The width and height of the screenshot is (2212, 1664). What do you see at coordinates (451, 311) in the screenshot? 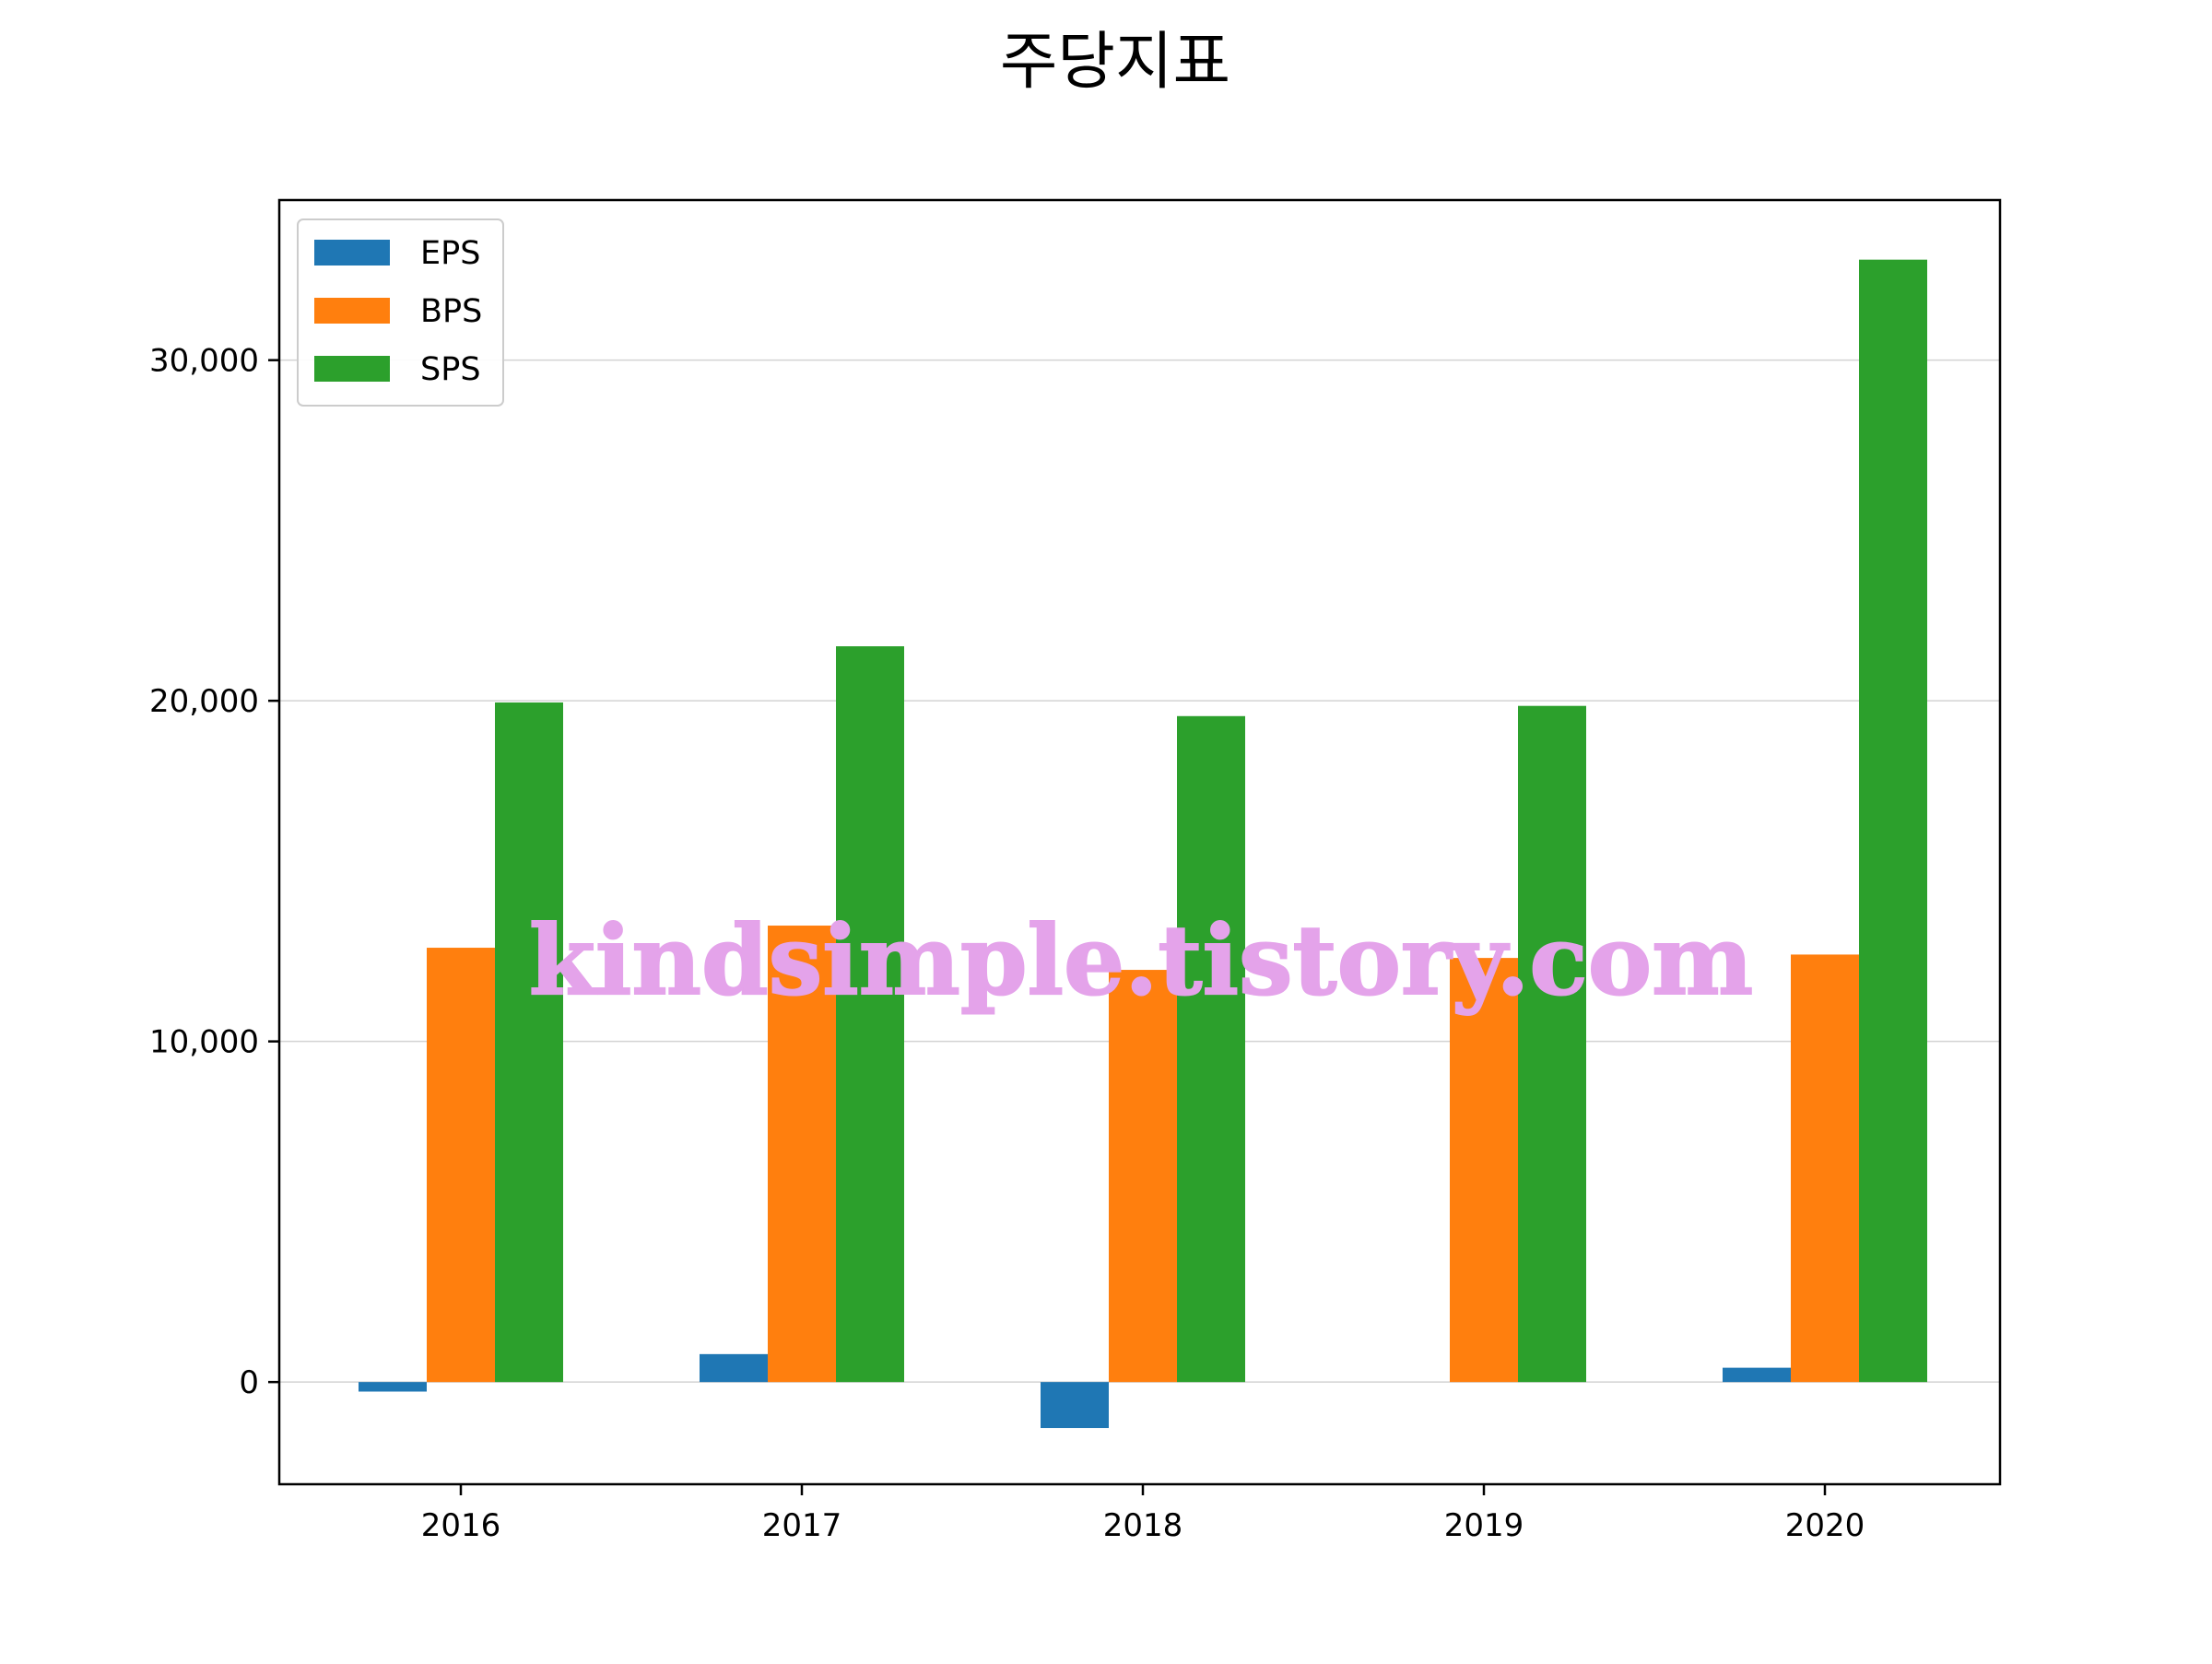
I see `legend-label-bps: BPS` at bounding box center [451, 311].